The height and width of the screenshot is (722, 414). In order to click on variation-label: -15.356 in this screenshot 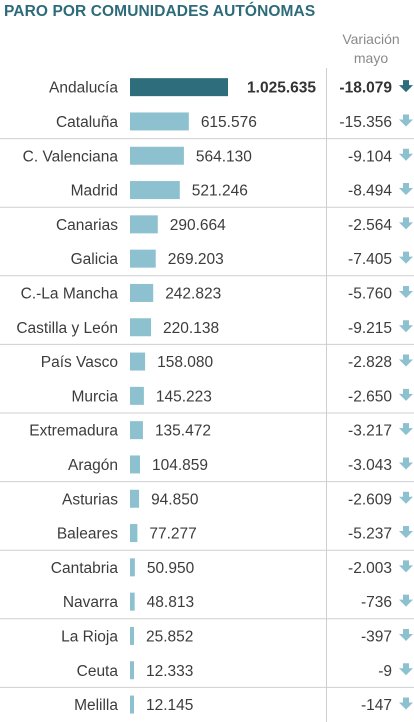, I will do `click(365, 122)`.